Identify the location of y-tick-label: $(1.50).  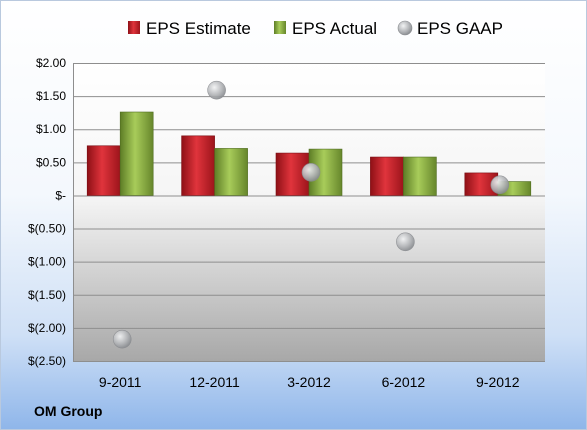
(47, 295).